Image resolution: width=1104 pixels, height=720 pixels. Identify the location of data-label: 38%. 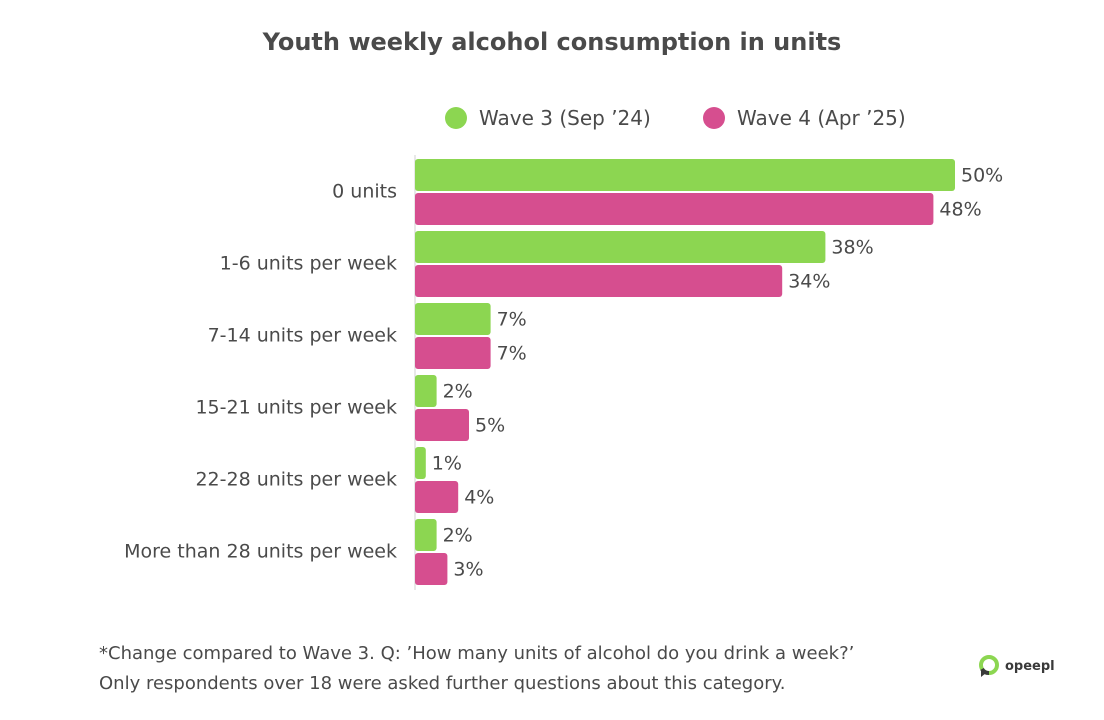
(852, 248).